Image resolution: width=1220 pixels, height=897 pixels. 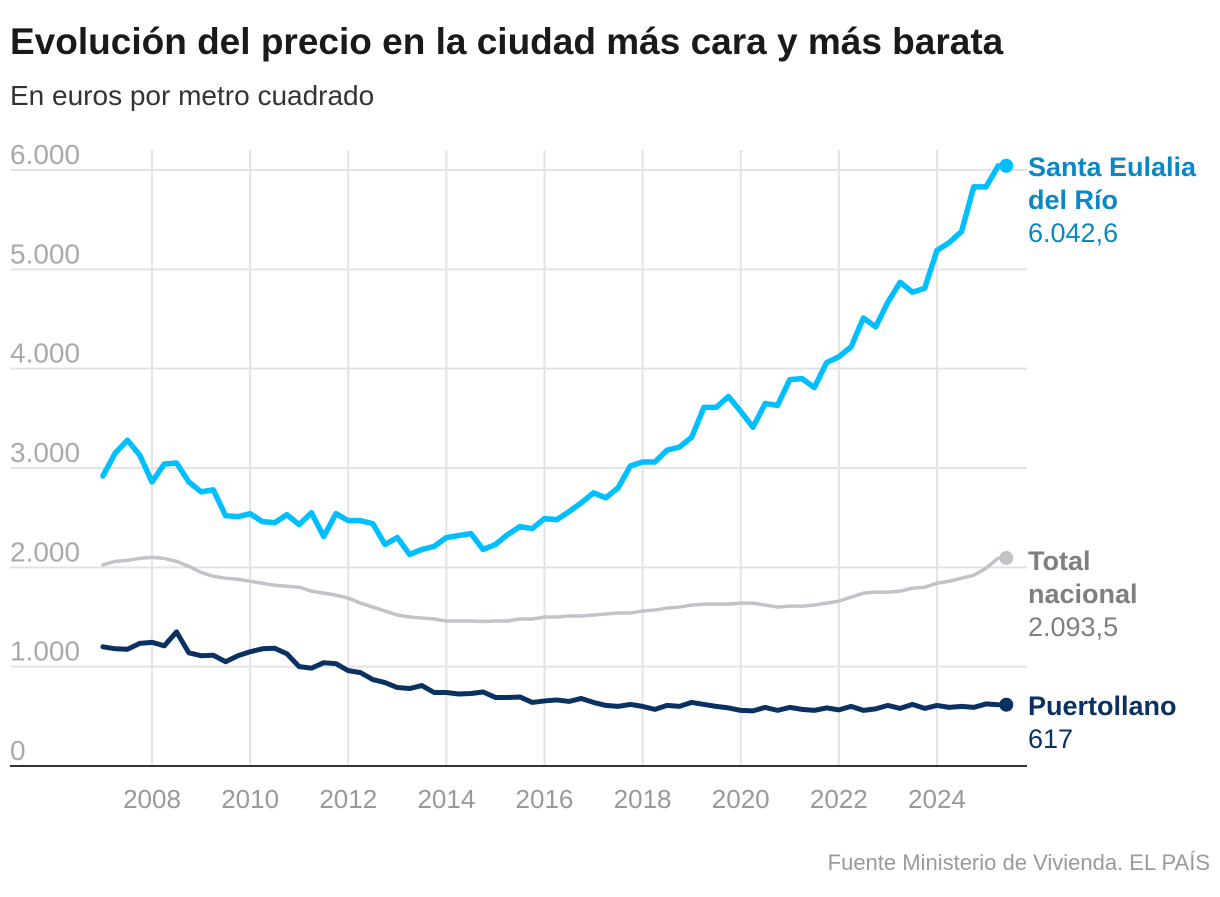 What do you see at coordinates (192, 95) in the screenshot?
I see `chart-subtitle: En euros por metro cuadrado` at bounding box center [192, 95].